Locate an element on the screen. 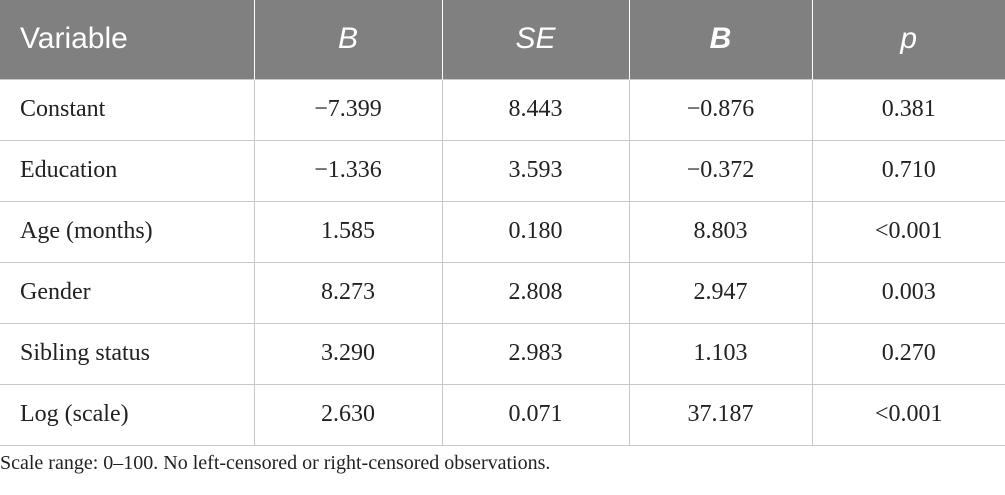 The image size is (1005, 495). table-row: Log (scale) 2.630 0.071 37.187 <0.001 is located at coordinates (502, 414).